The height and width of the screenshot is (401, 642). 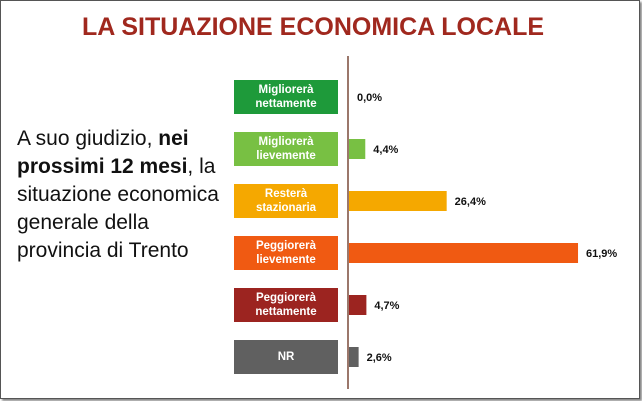 I want to click on category-label: Migliorerà lievemente, so click(x=286, y=149).